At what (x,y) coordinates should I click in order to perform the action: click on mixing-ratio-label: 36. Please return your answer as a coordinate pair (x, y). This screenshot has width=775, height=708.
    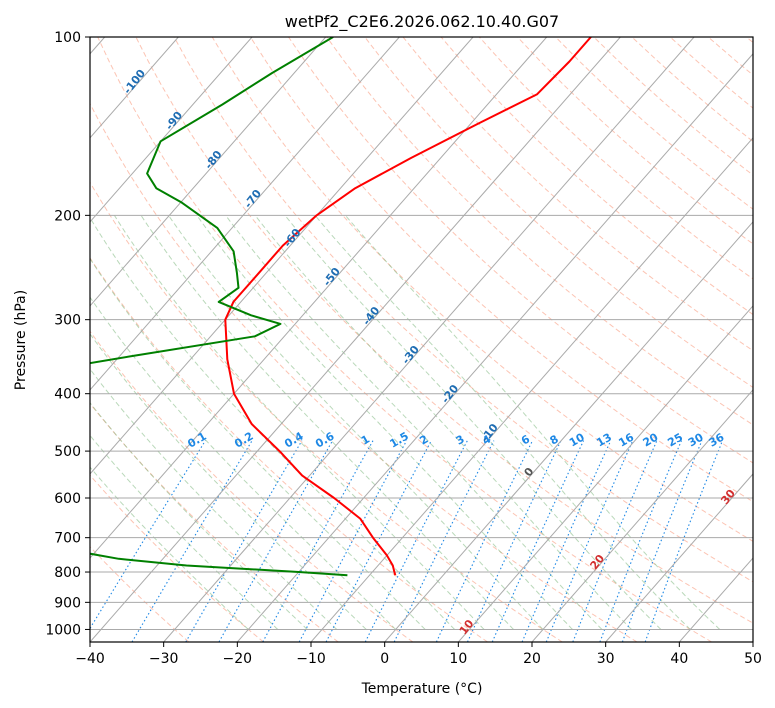
    Looking at the image, I should click on (717, 439).